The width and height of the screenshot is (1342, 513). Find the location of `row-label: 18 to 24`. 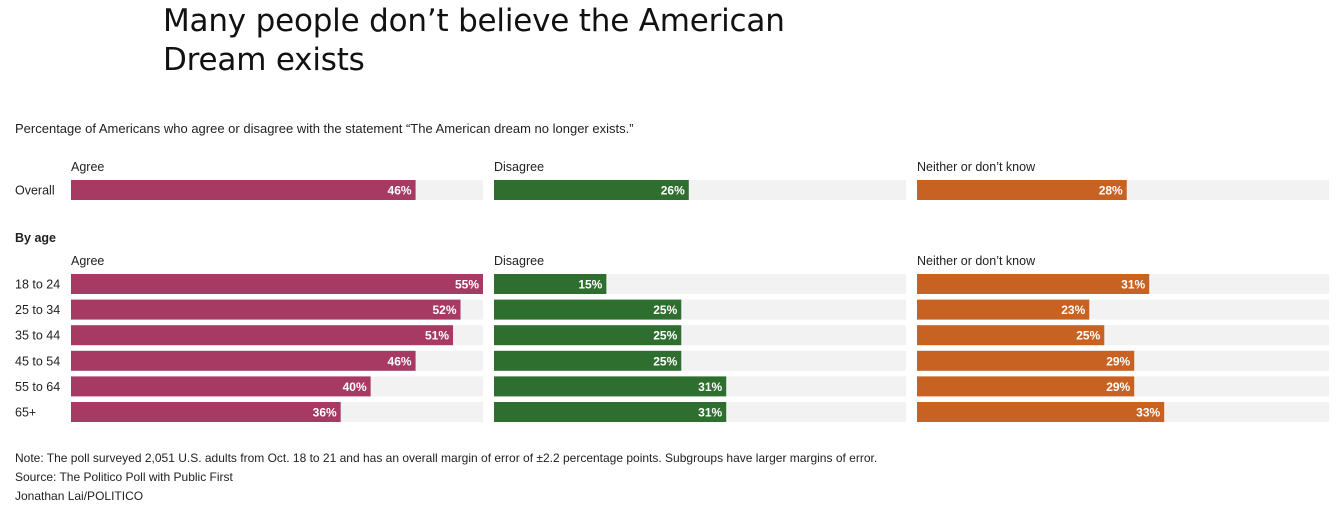

row-label: 18 to 24 is located at coordinates (37, 285).